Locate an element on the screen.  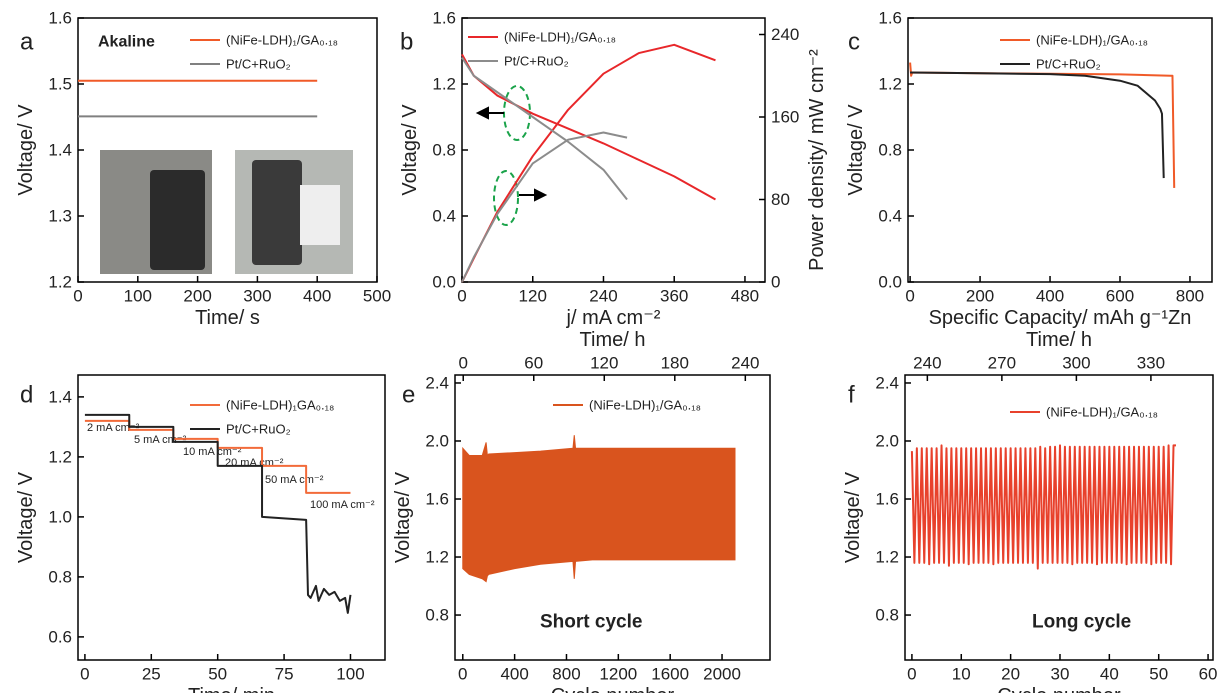
x2-tick-label: 120 is located at coordinates (604, 363).